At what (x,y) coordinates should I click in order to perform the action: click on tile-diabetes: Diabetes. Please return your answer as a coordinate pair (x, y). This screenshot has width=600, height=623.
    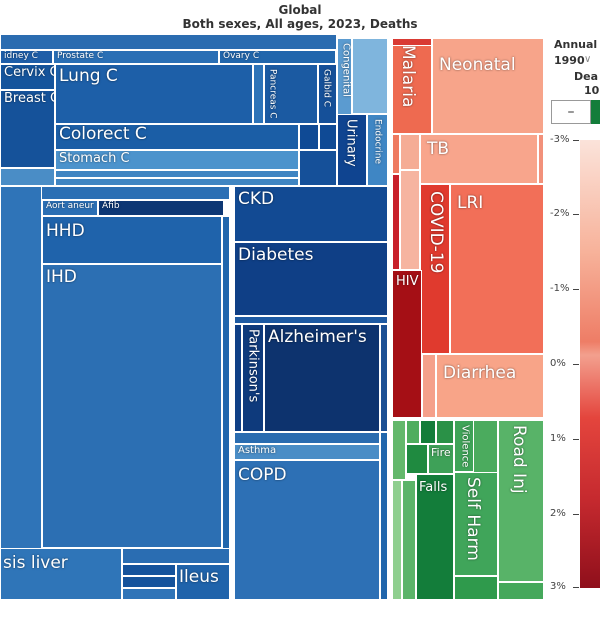
    Looking at the image, I should click on (311, 279).